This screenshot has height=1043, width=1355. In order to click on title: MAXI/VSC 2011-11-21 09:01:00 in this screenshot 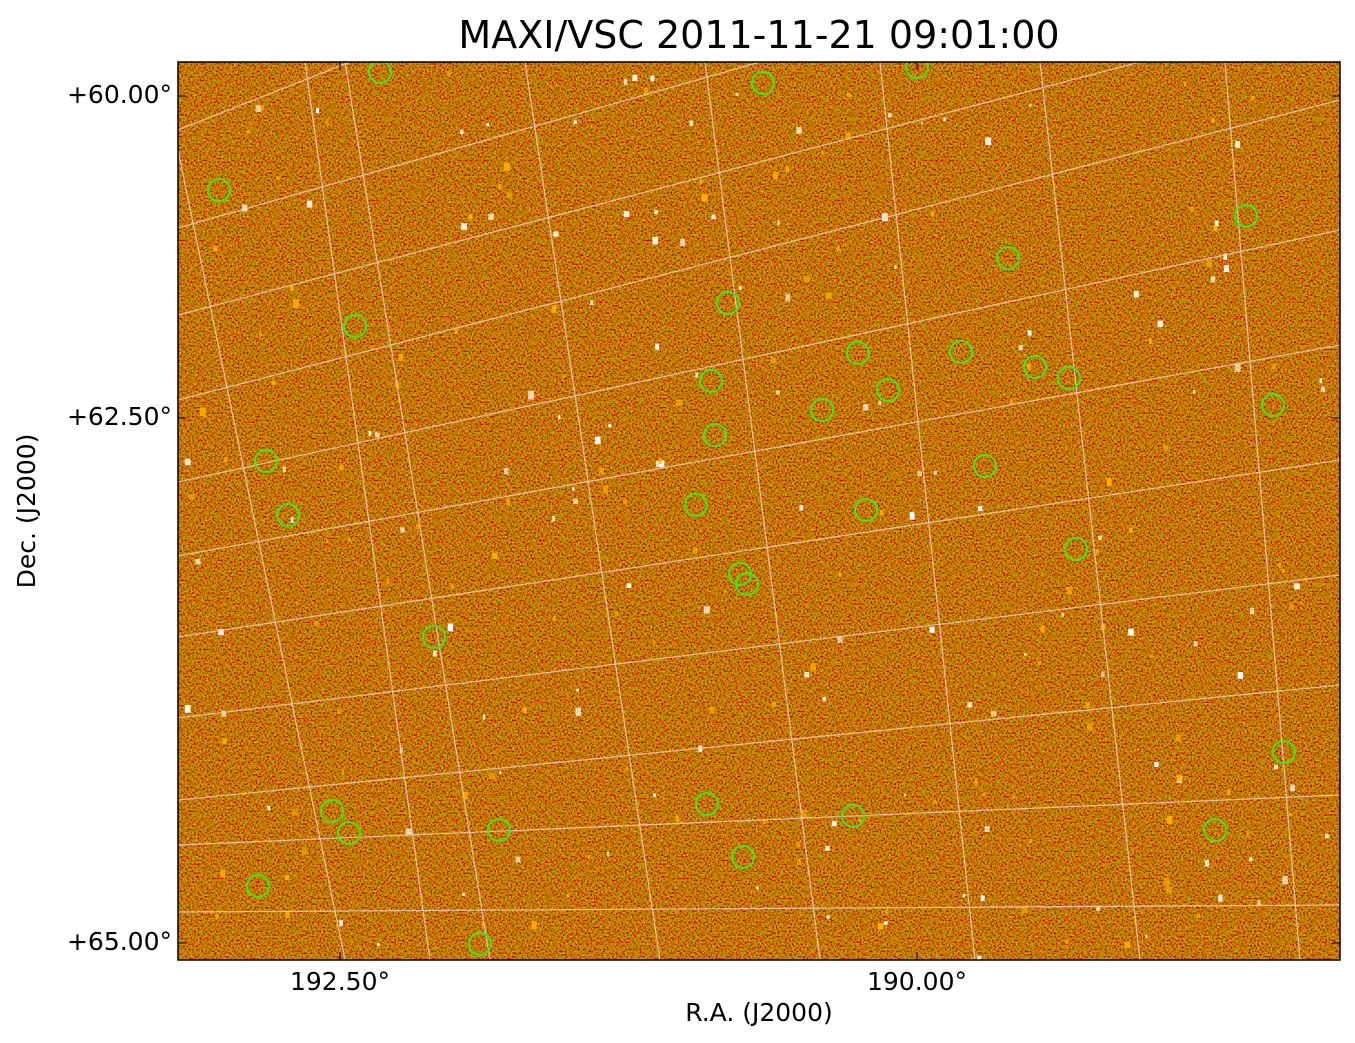, I will do `click(758, 35)`.